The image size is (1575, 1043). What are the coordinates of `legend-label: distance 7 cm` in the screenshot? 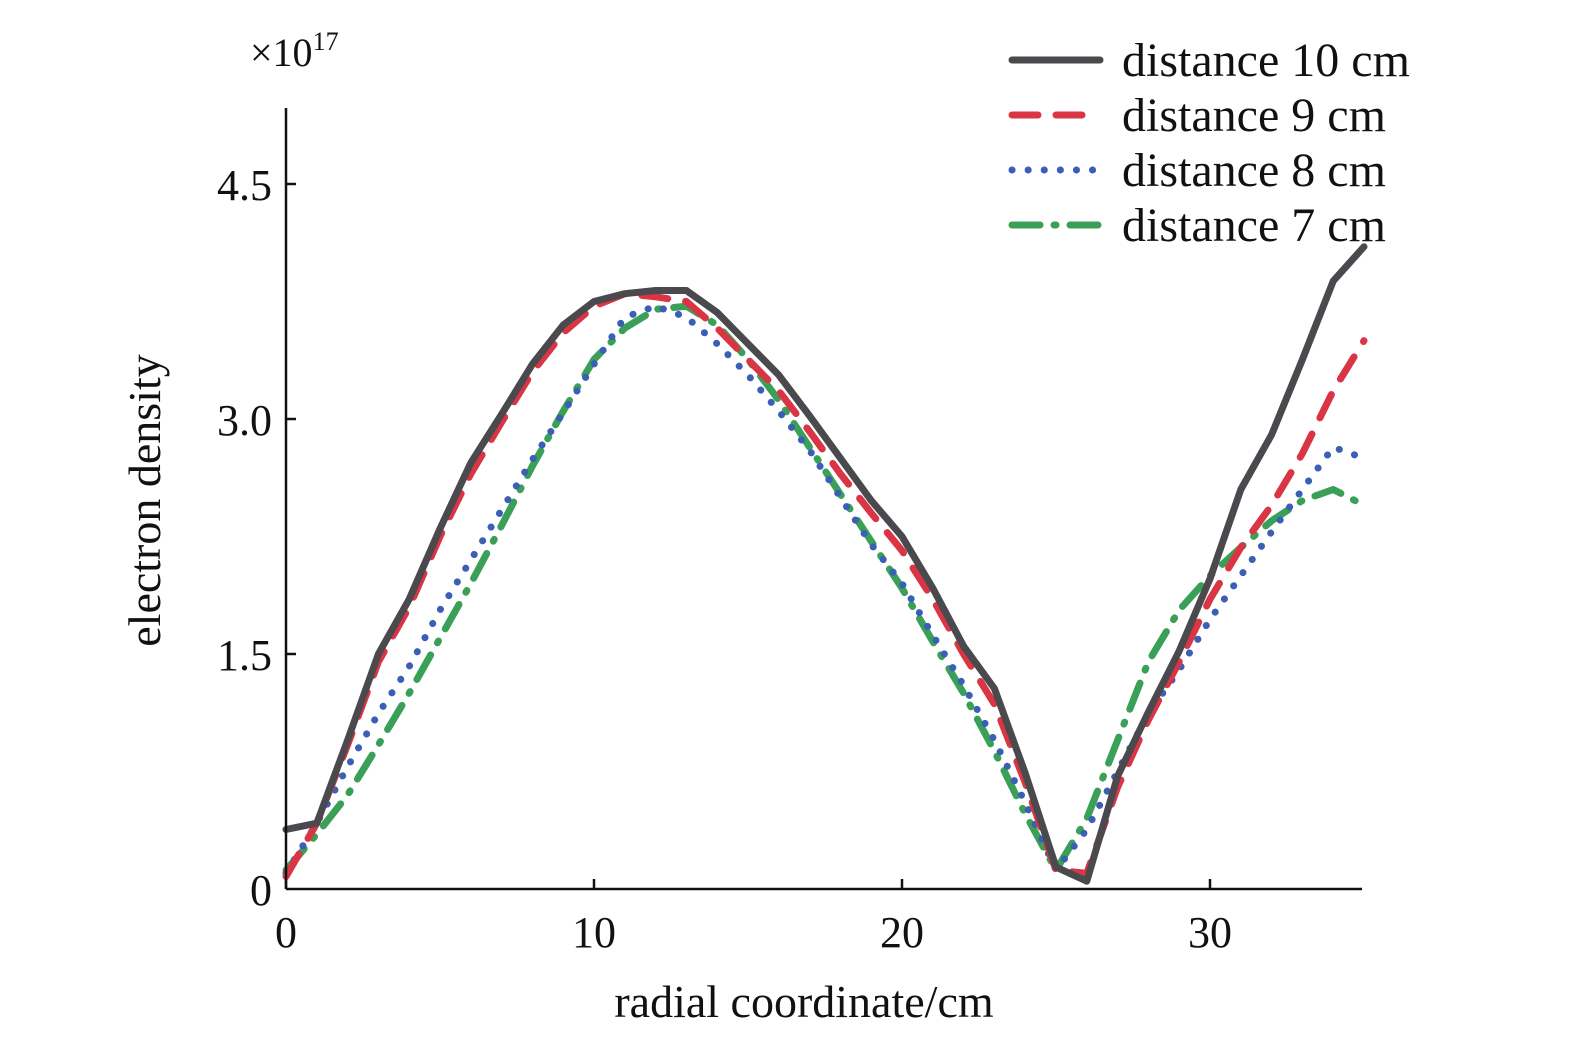 It's located at (1254, 225).